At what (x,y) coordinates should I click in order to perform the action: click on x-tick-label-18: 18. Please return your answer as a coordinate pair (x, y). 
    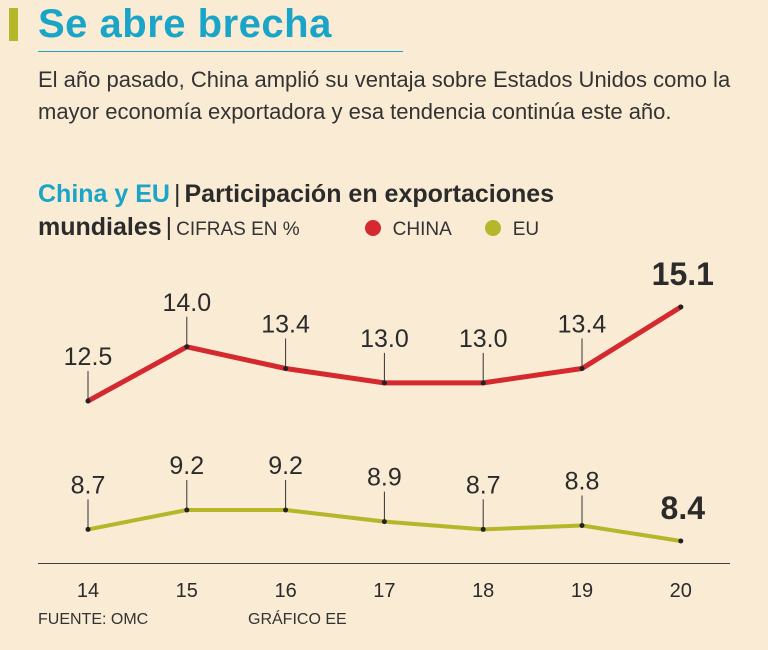
    Looking at the image, I should click on (483, 591).